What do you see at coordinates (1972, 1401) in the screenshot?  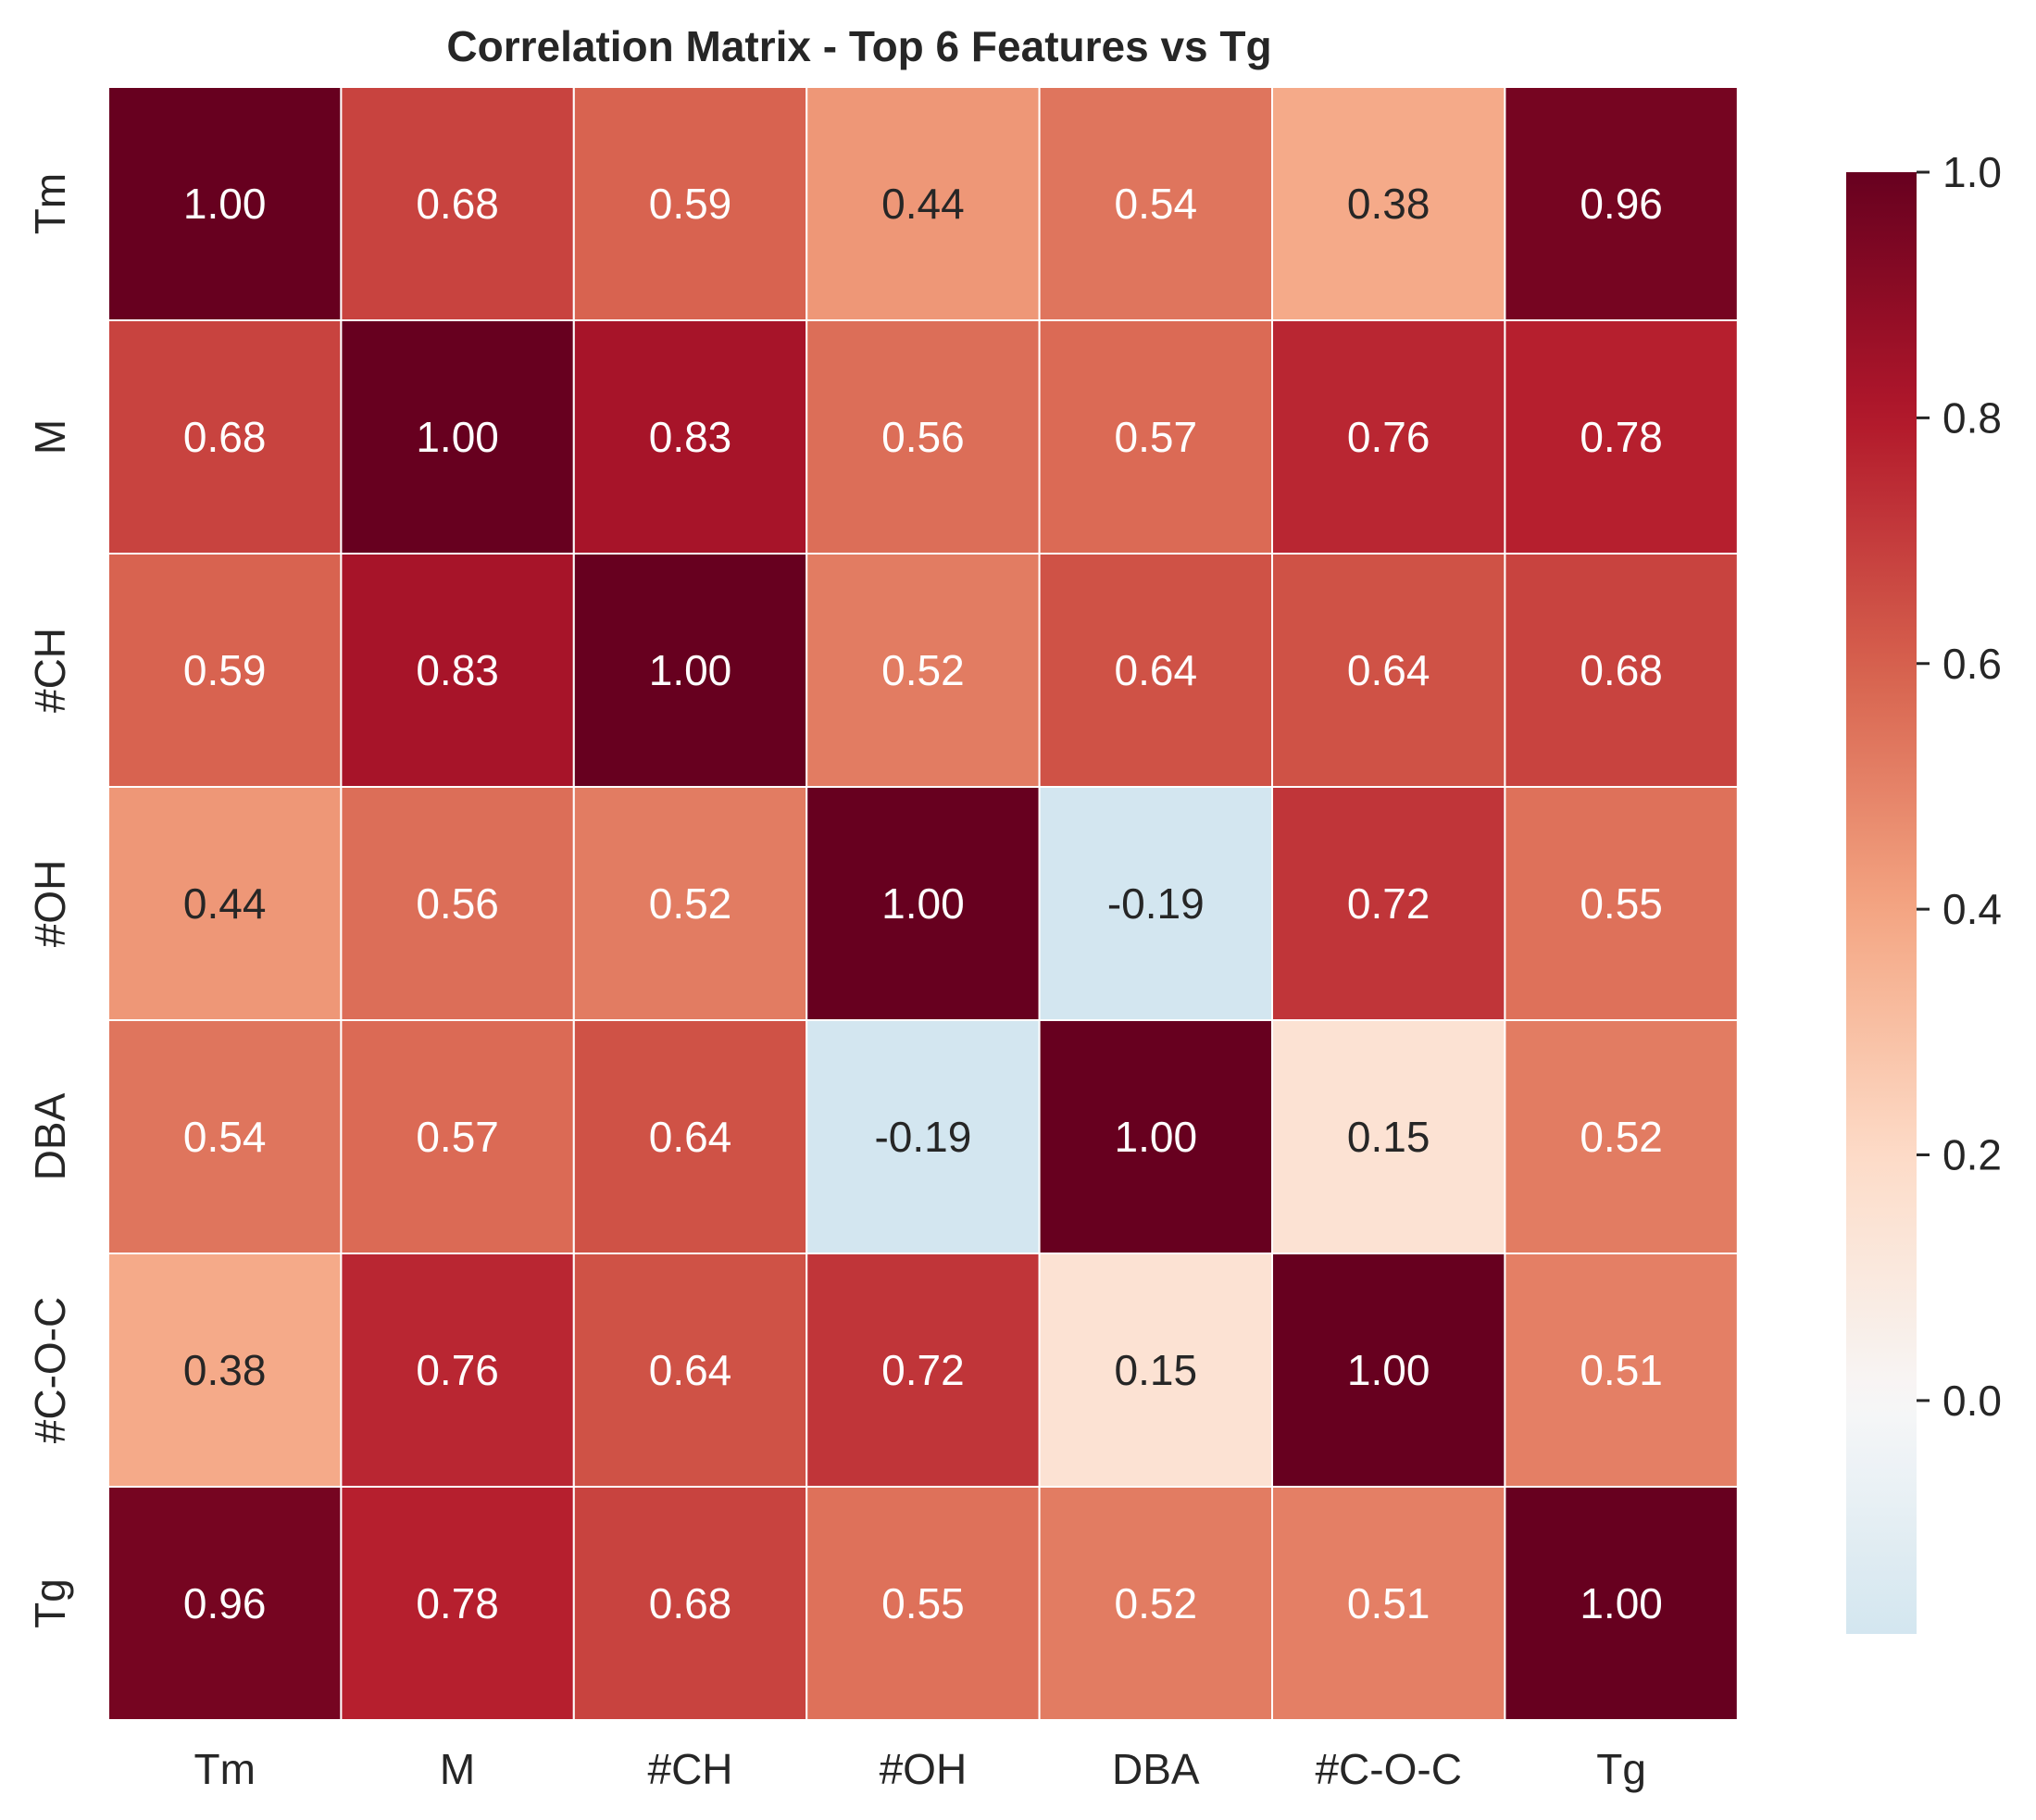 I see `colorbar-tick-label: 0.0` at bounding box center [1972, 1401].